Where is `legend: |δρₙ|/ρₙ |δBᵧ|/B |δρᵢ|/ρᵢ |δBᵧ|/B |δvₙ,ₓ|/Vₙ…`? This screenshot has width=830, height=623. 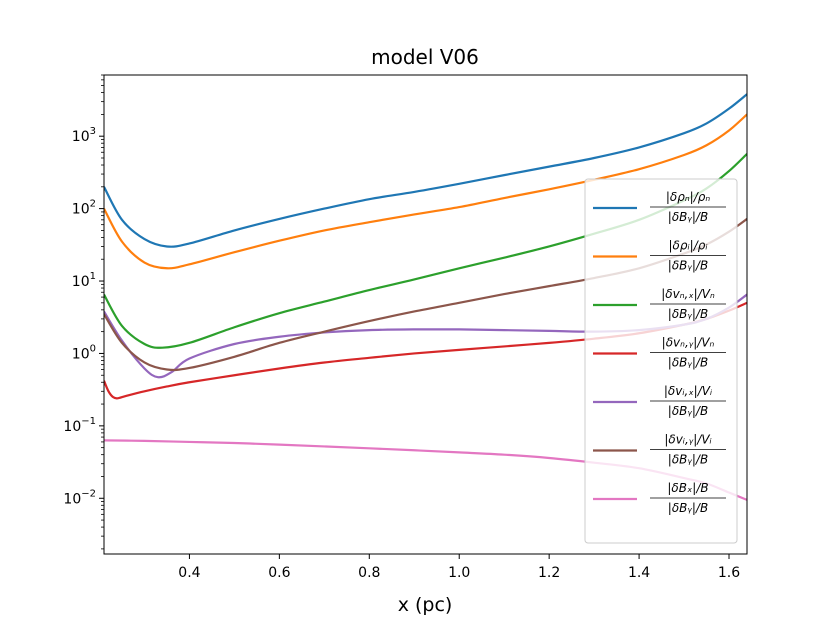 legend: |δρₙ|/ρₙ |δBᵧ|/B |δρᵢ|/ρᵢ |δBᵧ|/B |δvₙ,ₓ|/Vₙ… is located at coordinates (661, 361).